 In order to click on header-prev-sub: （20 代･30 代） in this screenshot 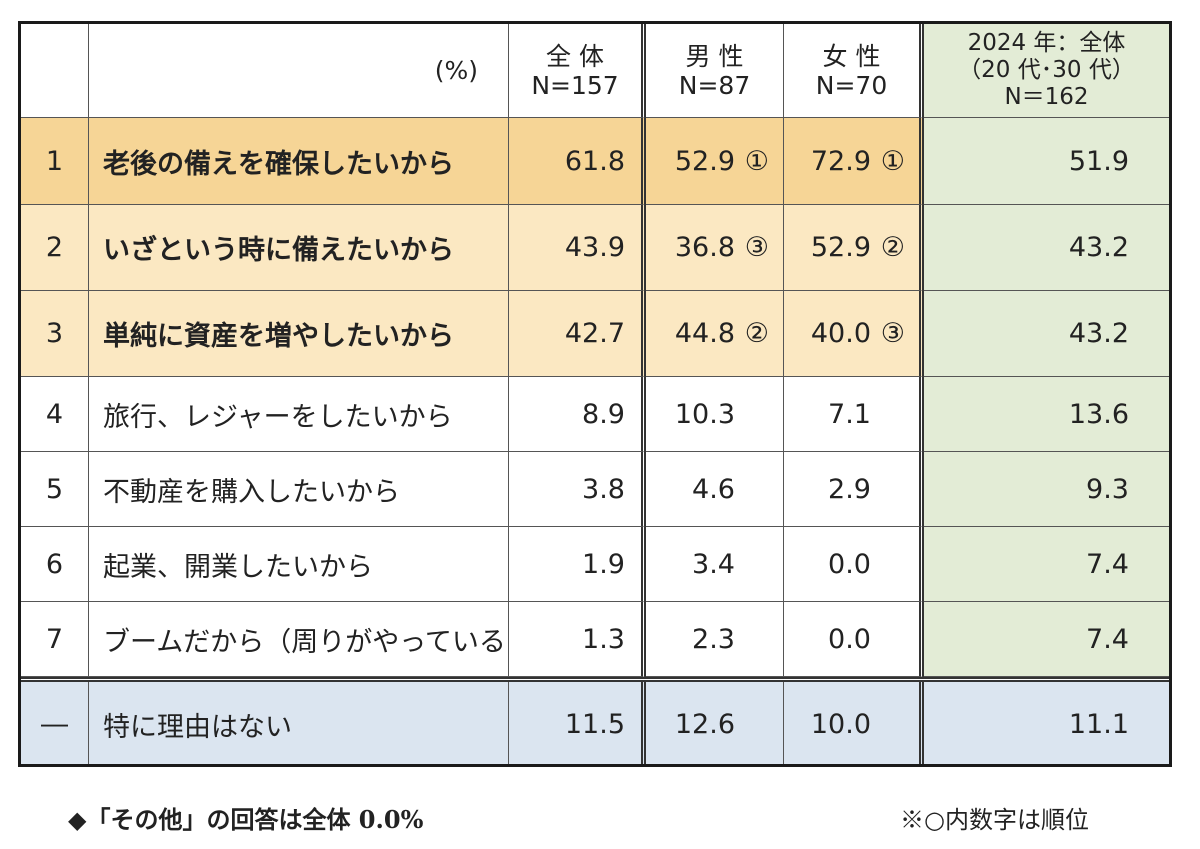, I will do `click(1046, 70)`.